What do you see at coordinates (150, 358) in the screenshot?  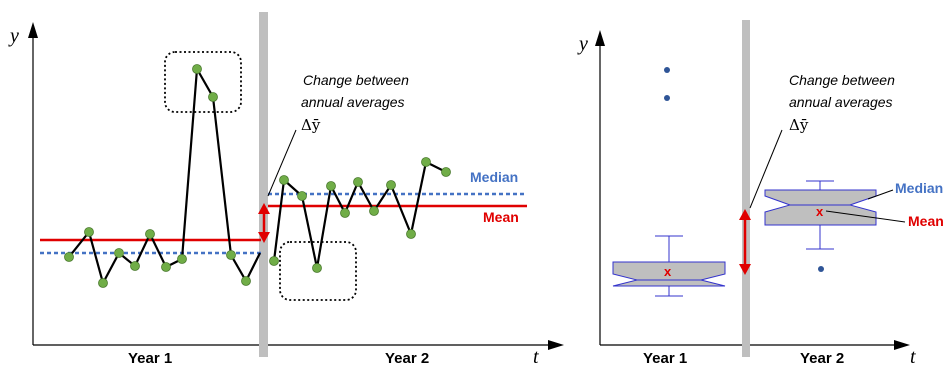 I see `left-year1-label: Year 1` at bounding box center [150, 358].